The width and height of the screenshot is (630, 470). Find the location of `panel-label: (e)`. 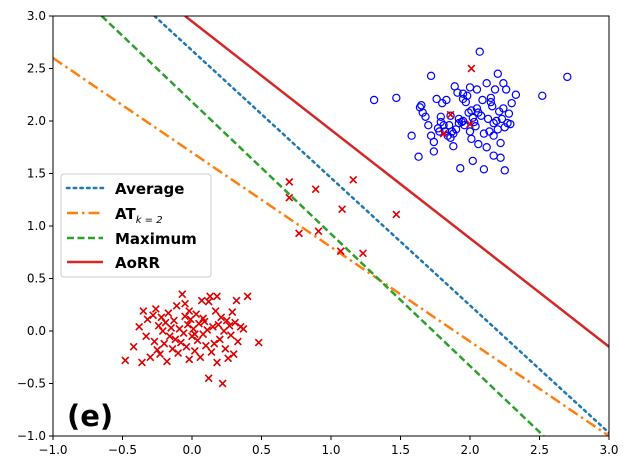

panel-label: (e) is located at coordinates (90, 416).